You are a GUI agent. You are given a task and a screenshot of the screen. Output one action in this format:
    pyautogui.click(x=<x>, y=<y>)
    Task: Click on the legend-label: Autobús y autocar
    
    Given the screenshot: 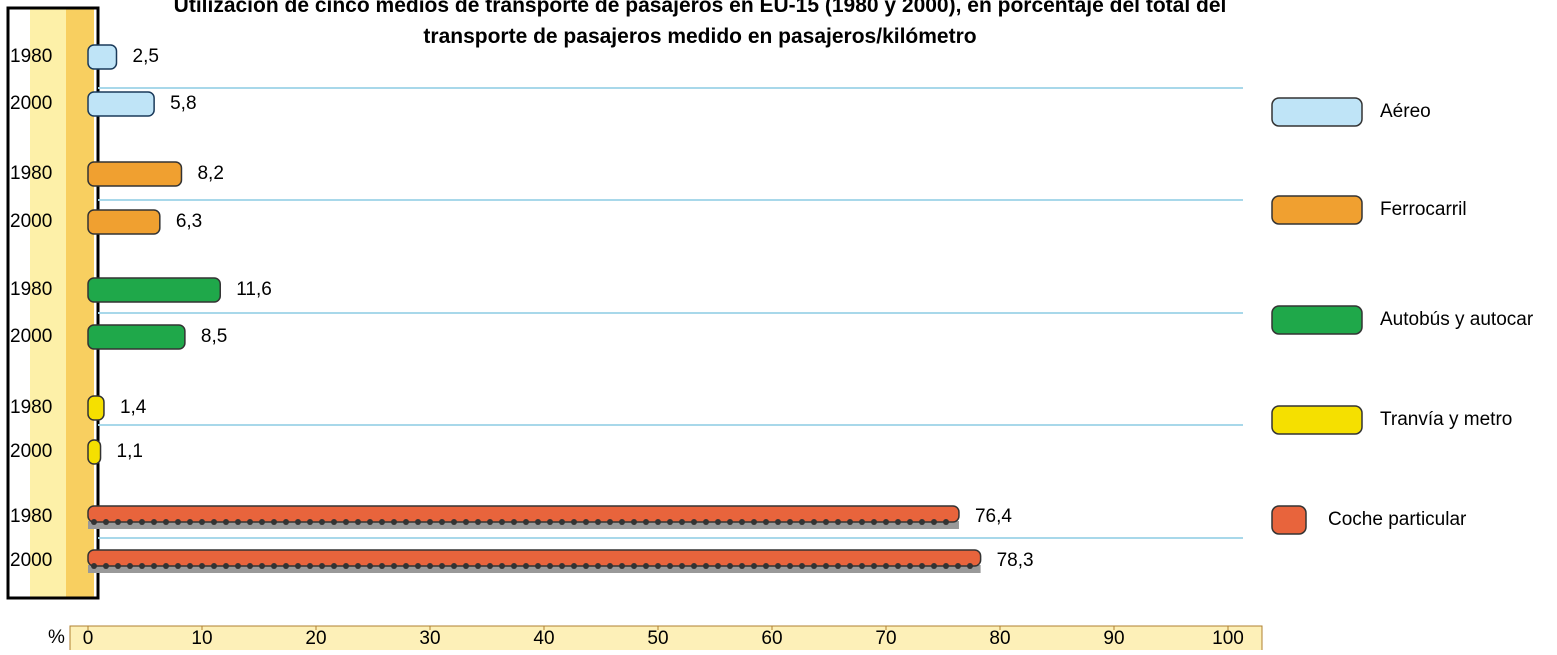 What is the action you would take?
    pyautogui.click(x=1457, y=319)
    